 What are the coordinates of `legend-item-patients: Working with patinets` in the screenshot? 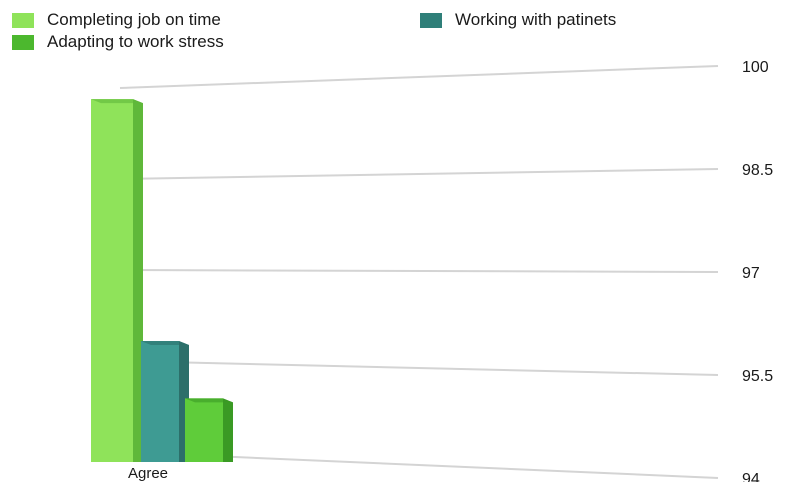 It's located at (518, 20).